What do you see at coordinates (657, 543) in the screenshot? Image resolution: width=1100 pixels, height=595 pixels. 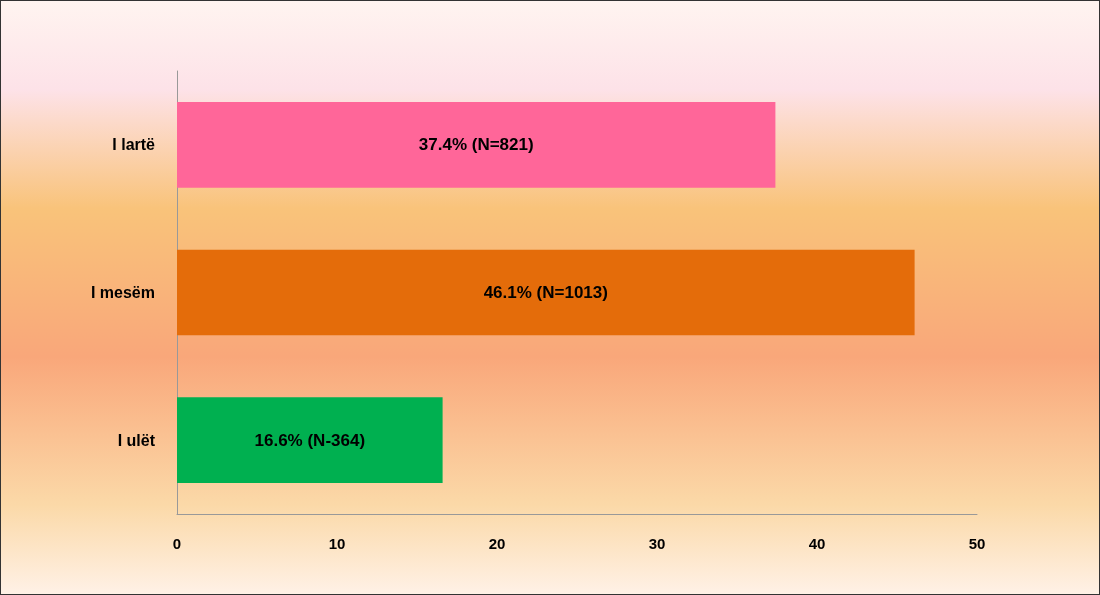 I see `x-tick-label: 30` at bounding box center [657, 543].